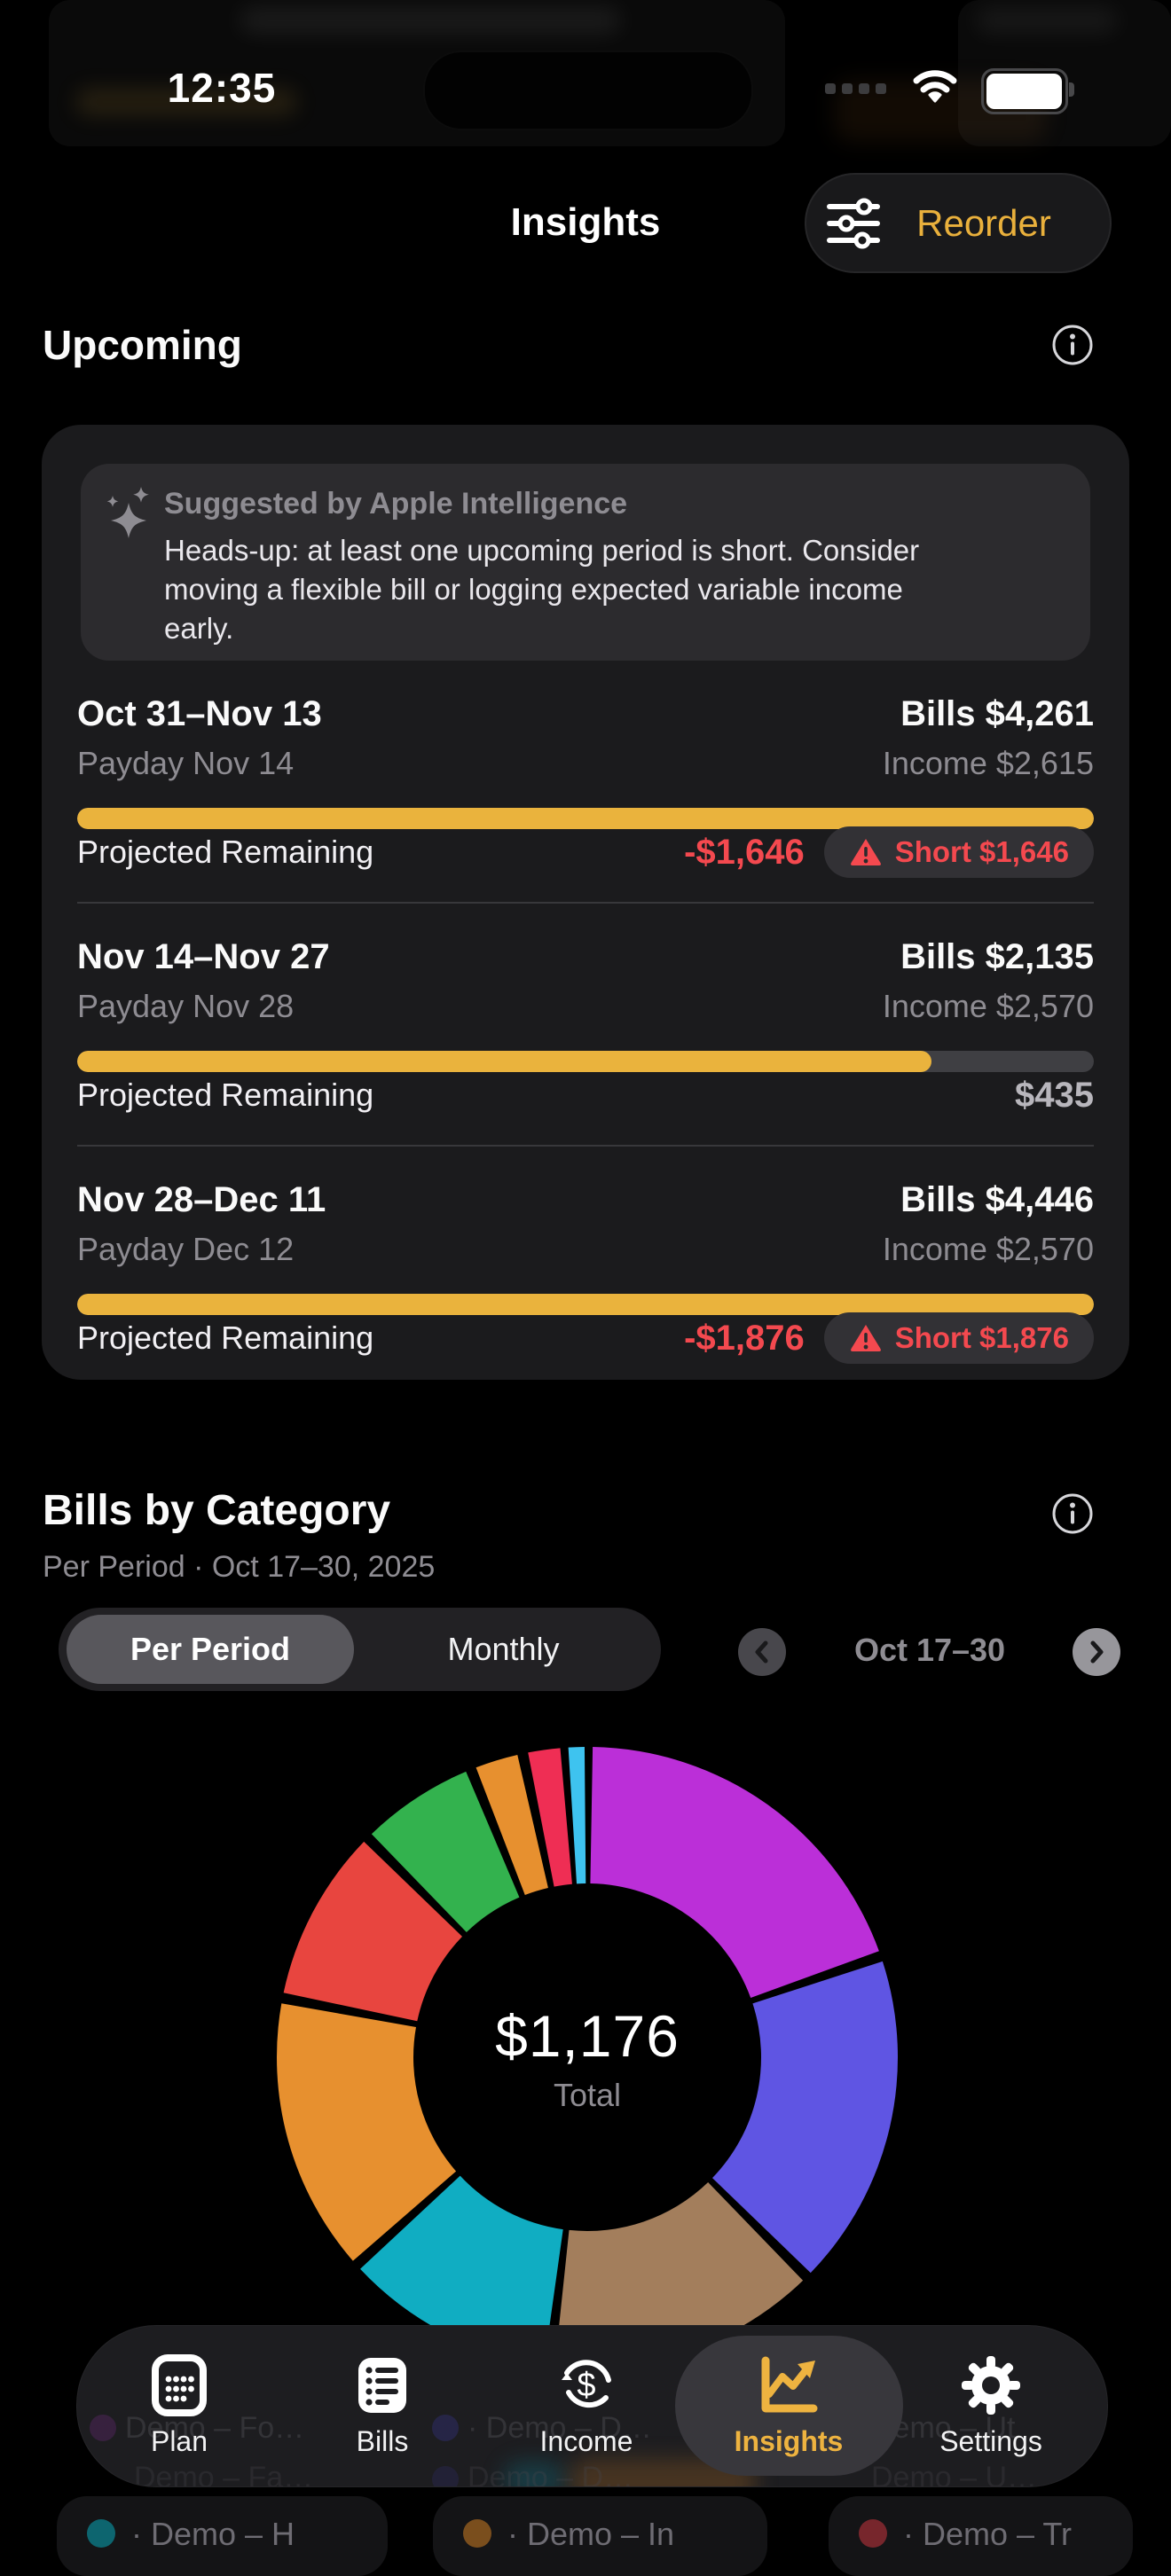 The image size is (1171, 2576). Describe the element at coordinates (128, 512) in the screenshot. I see `sparkles-icon` at that location.